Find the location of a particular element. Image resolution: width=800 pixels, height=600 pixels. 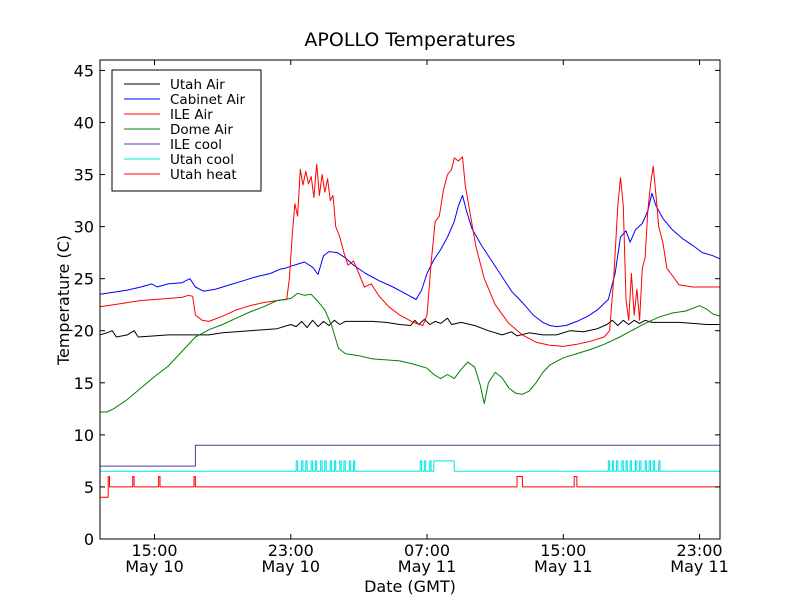

y-tick-label: 40 is located at coordinates (84, 122).